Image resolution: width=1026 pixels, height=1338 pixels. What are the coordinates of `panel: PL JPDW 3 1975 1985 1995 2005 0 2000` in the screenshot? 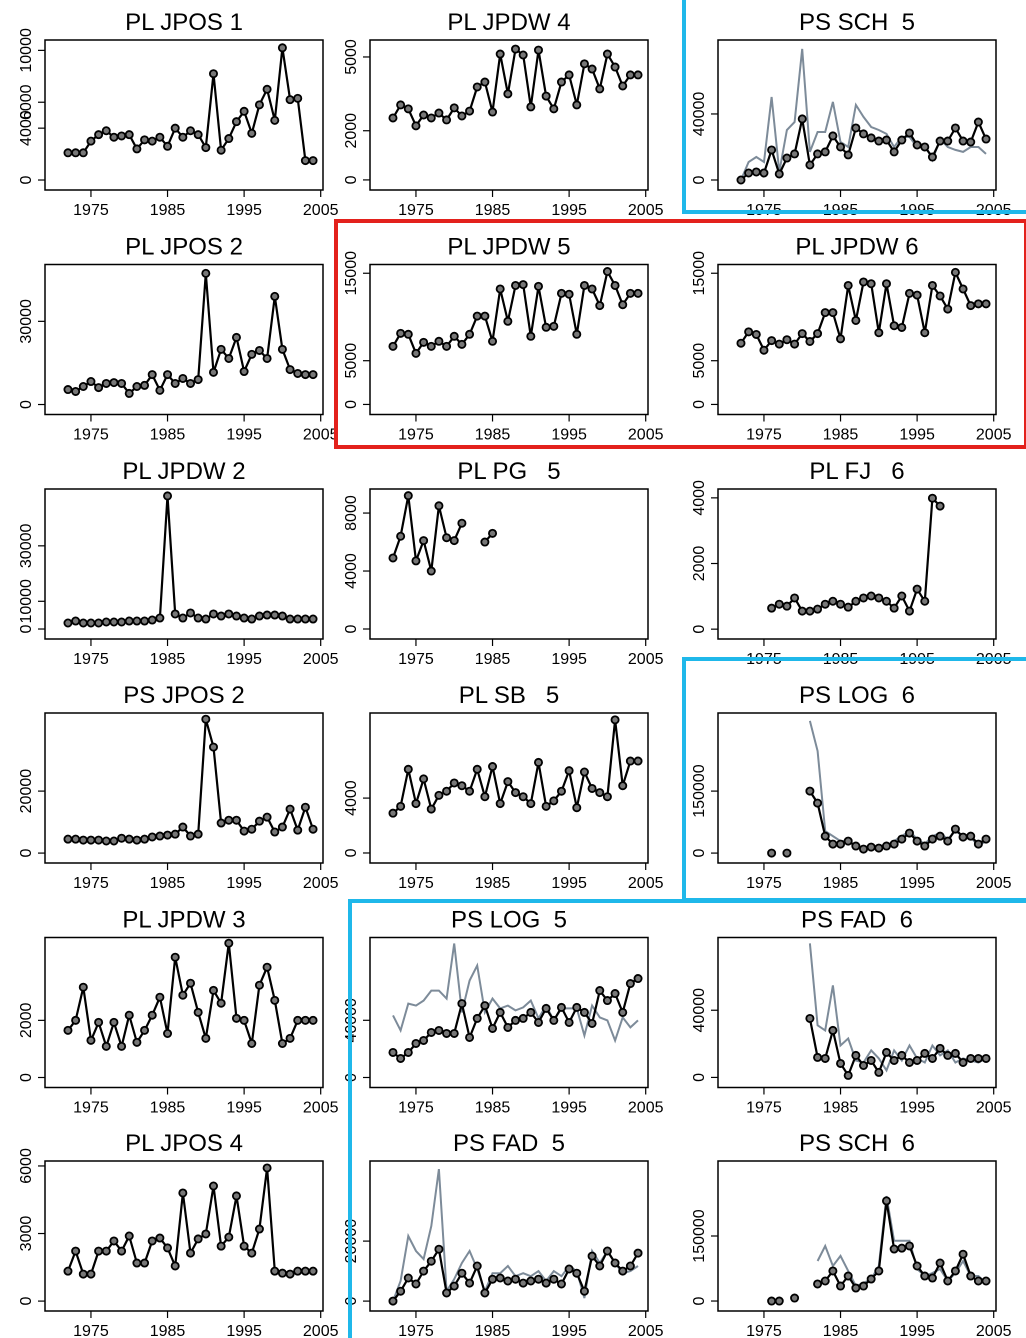 It's located at (178, 1012).